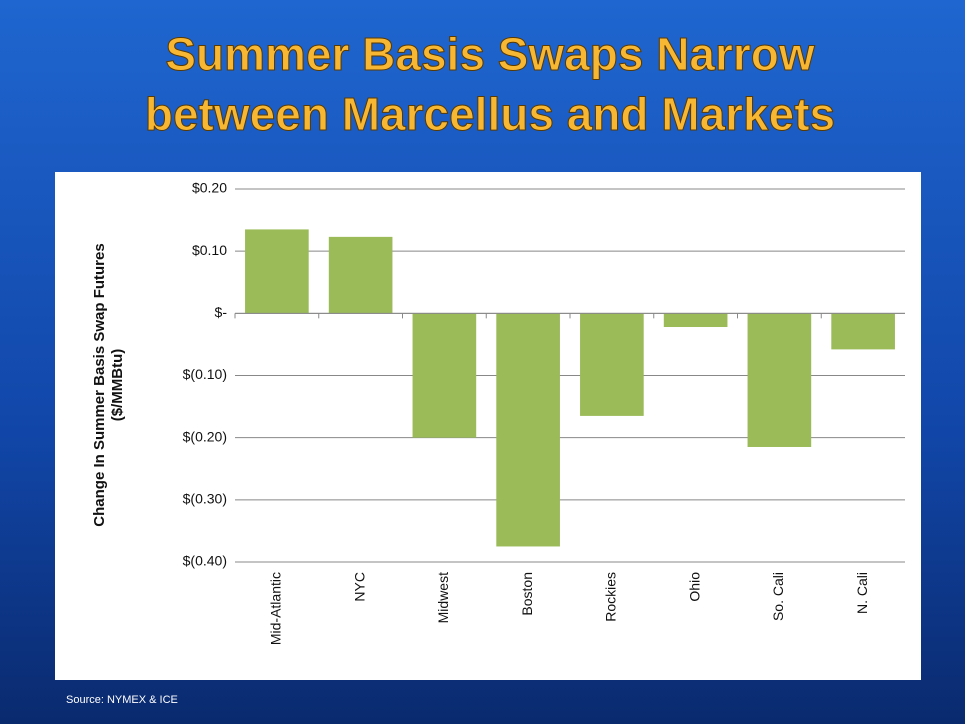 The width and height of the screenshot is (965, 724). Describe the element at coordinates (276, 608) in the screenshot. I see `x-tick-label: Mid-Atlantic` at that location.